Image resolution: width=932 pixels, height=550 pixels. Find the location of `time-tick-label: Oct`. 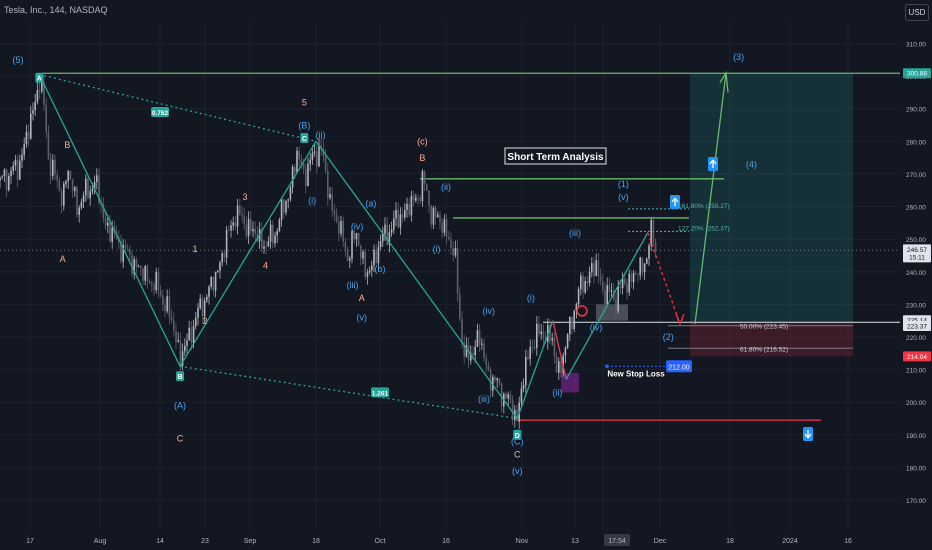

time-tick-label: Oct is located at coordinates (380, 541).